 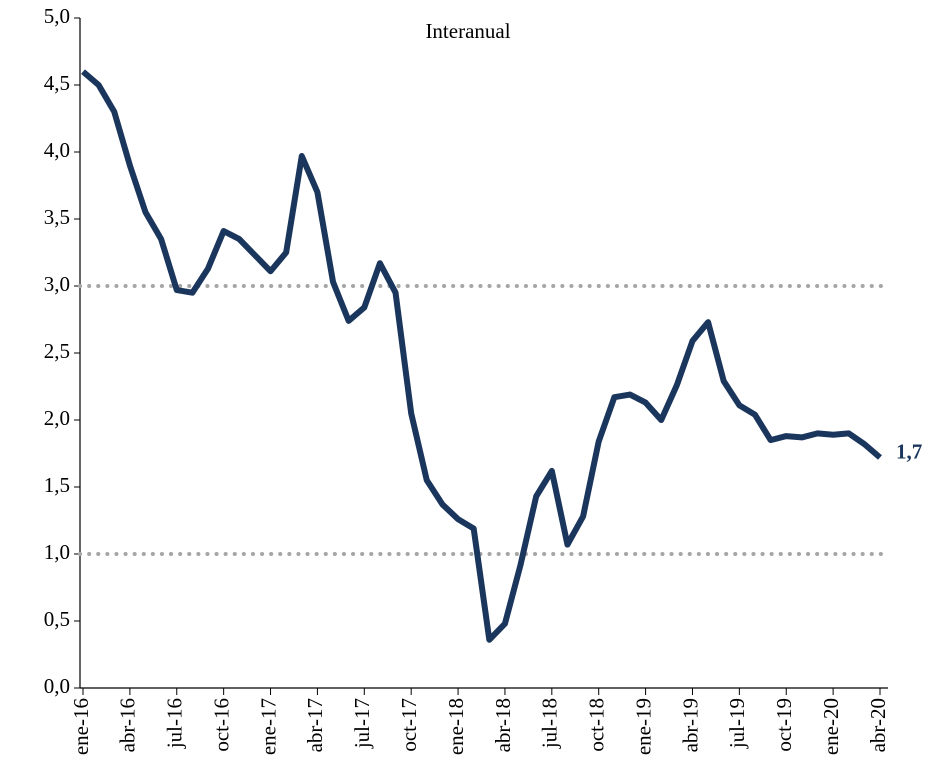 I want to click on y-tick-label: 4,5, so click(x=57, y=83).